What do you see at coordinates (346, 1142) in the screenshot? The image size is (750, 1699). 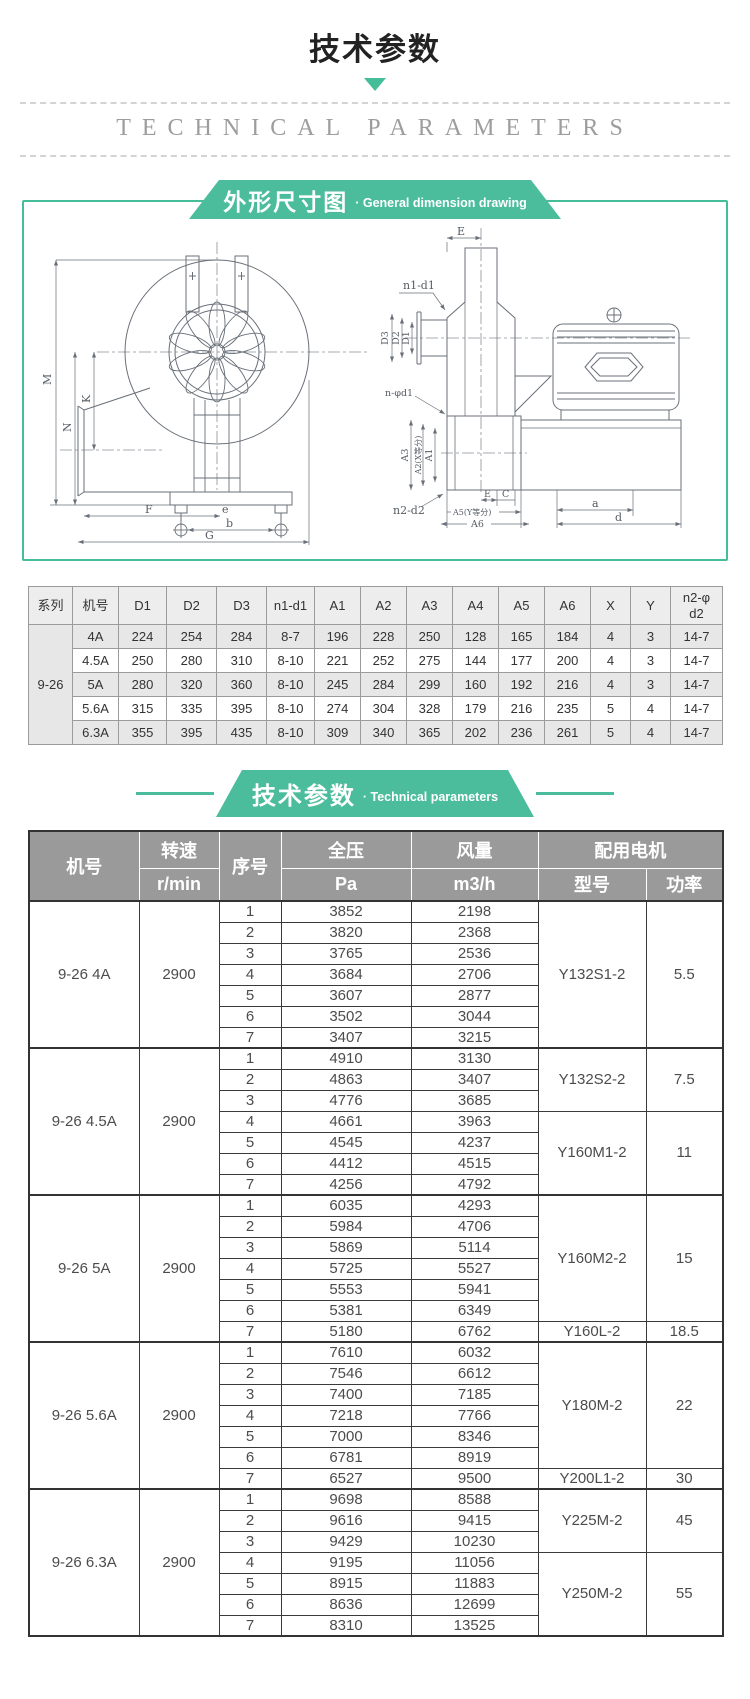 I see `pressure-cell: 4545` at bounding box center [346, 1142].